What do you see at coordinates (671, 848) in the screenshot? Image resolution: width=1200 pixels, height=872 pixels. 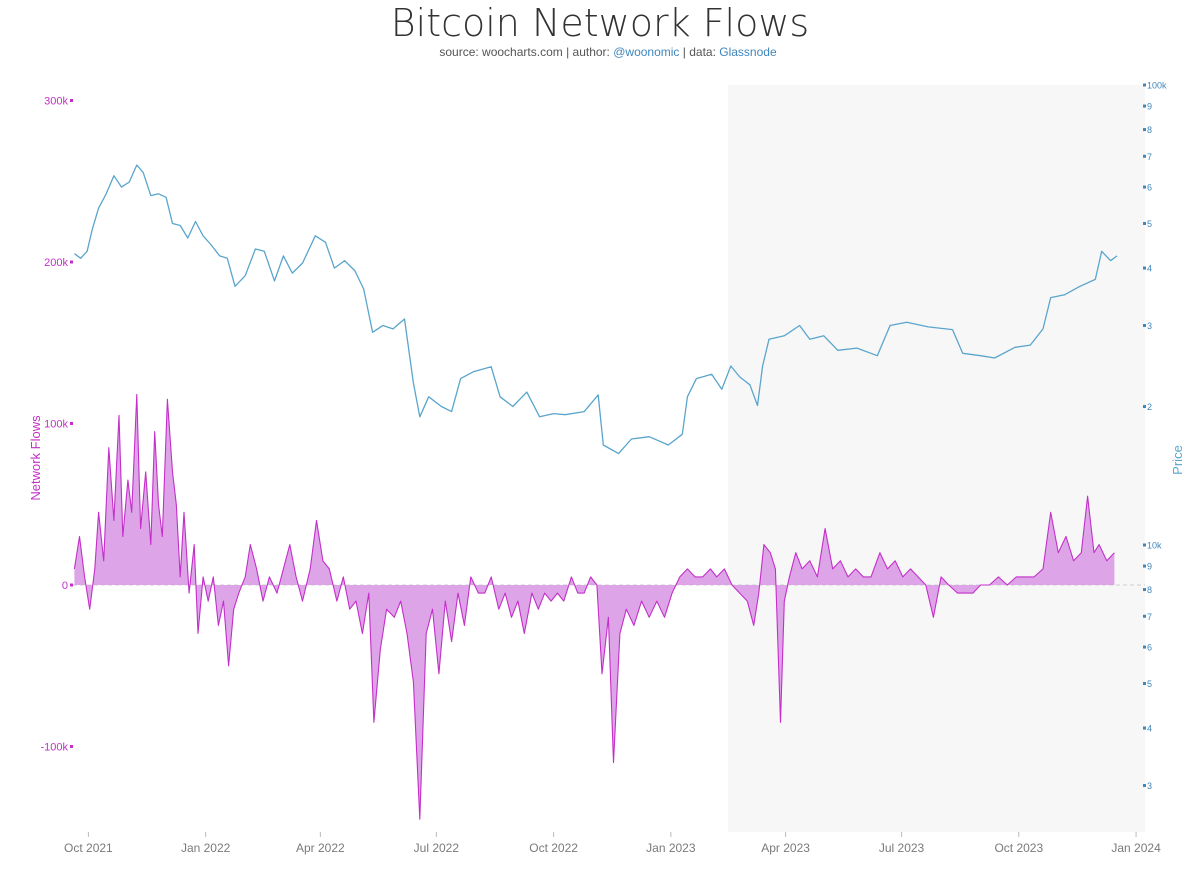 I see `x-tick-label: Jan 2023` at bounding box center [671, 848].